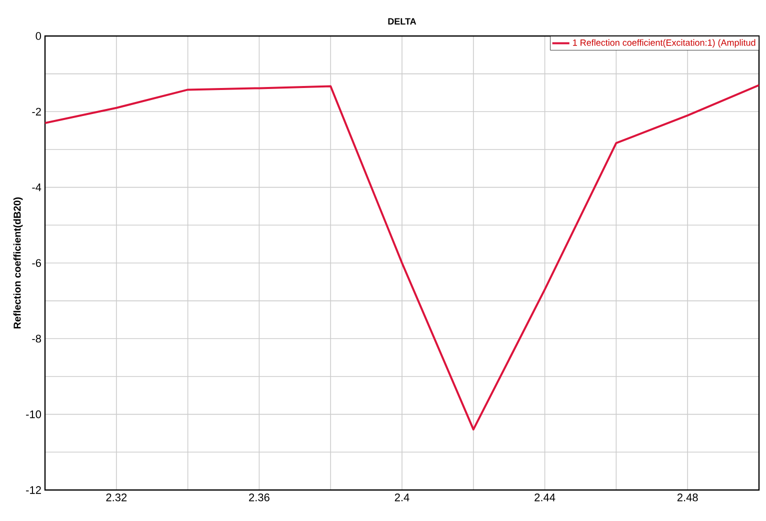  Describe the element at coordinates (402, 21) in the screenshot. I see `chart-title: DELTA` at that location.